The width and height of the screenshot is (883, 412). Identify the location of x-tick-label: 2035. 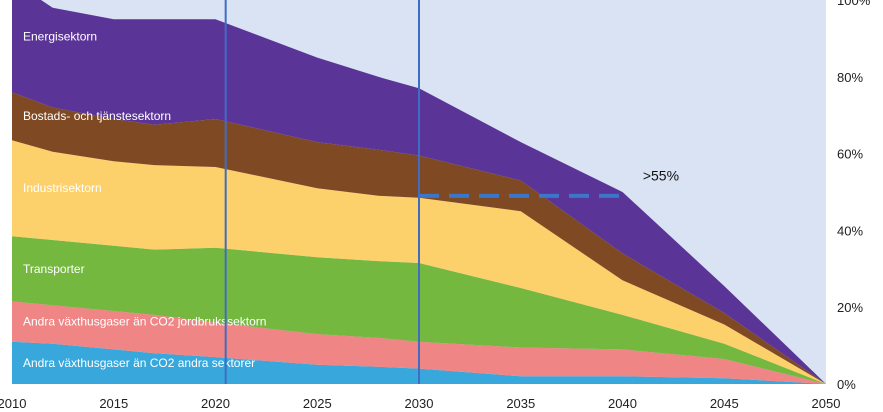
(520, 403).